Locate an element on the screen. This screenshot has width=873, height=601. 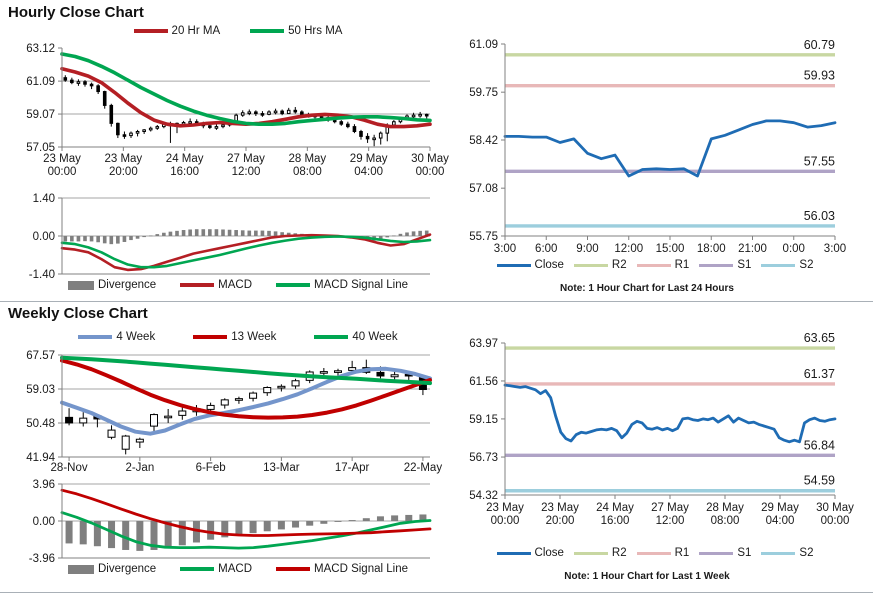
legend-label: 50 Hrs MA is located at coordinates (315, 31).